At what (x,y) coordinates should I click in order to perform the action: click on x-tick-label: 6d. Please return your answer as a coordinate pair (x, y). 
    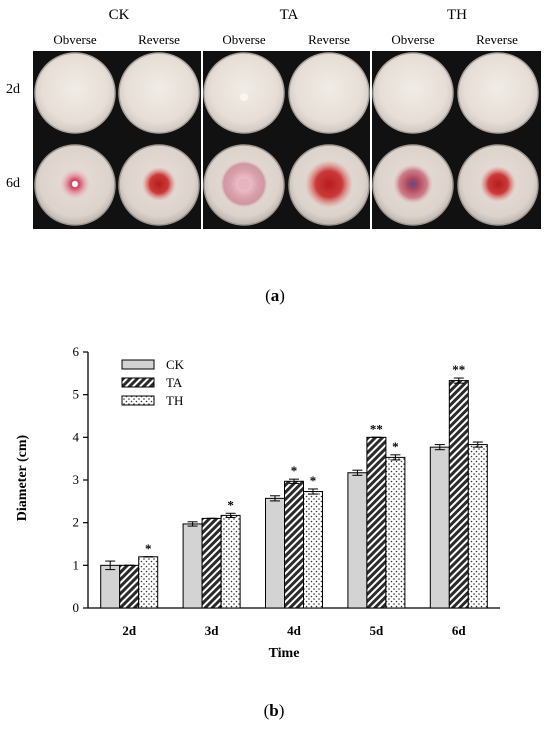
    Looking at the image, I should click on (459, 630).